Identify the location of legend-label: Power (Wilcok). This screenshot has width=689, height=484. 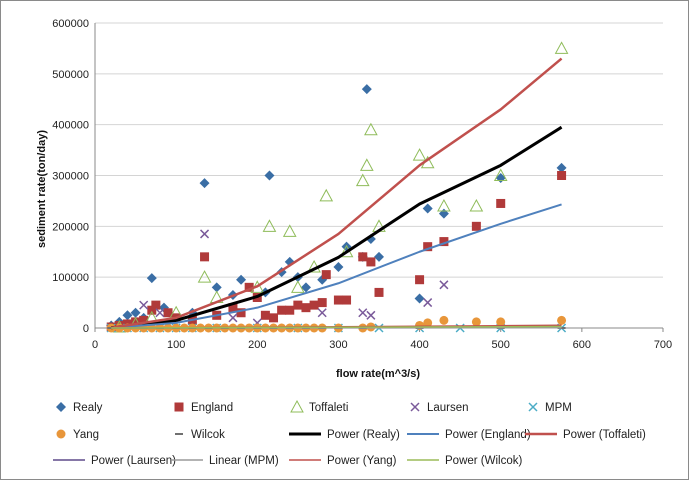
(483, 461).